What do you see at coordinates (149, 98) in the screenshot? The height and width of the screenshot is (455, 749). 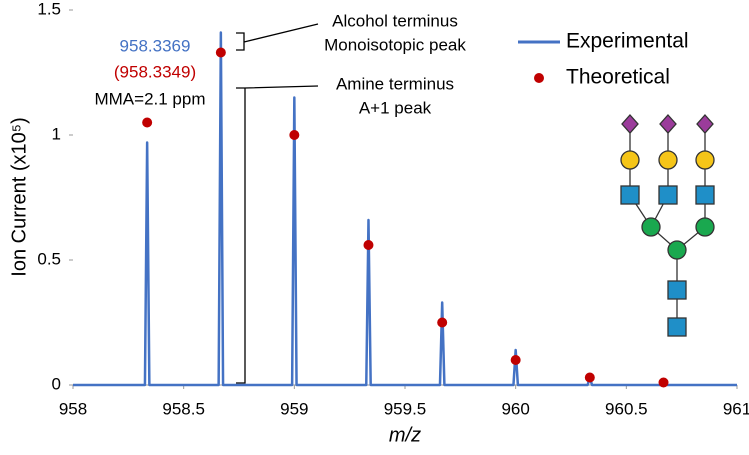 I see `annotation: MMA=2.1 ppm` at bounding box center [149, 98].